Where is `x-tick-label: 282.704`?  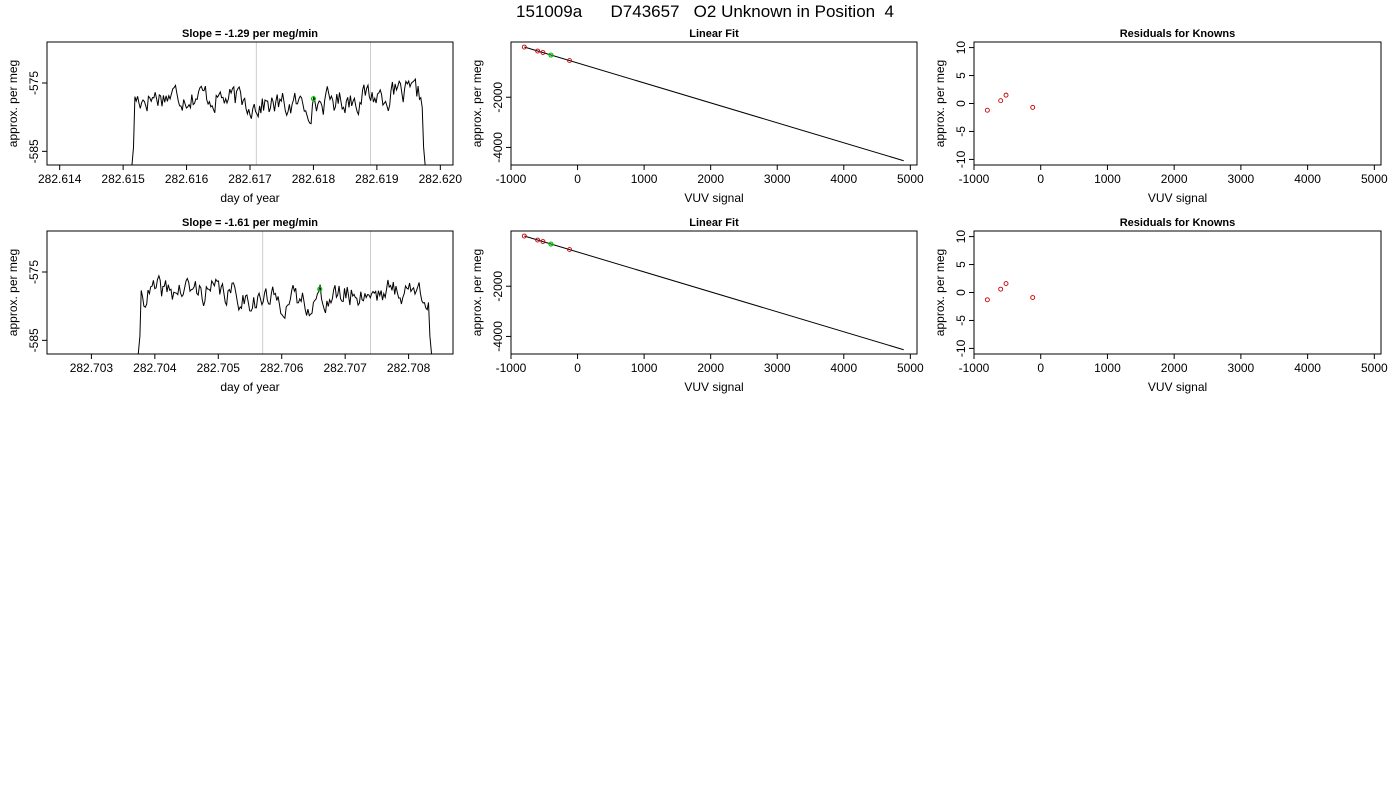 x-tick-label: 282.704 is located at coordinates (155, 368).